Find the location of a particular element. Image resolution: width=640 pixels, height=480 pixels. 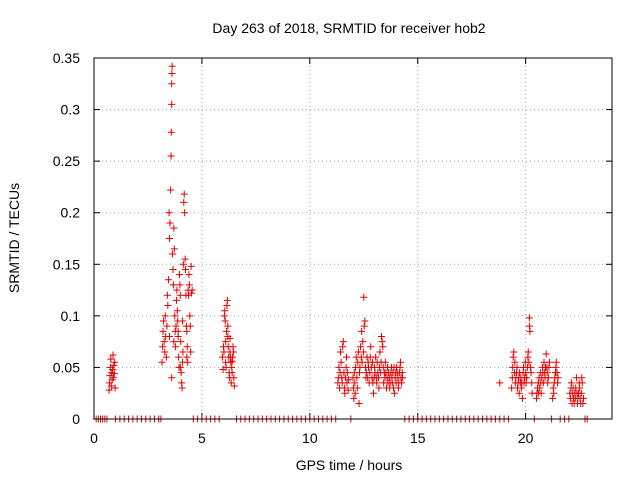

y-tick-label: 0.2 is located at coordinates (71, 213).